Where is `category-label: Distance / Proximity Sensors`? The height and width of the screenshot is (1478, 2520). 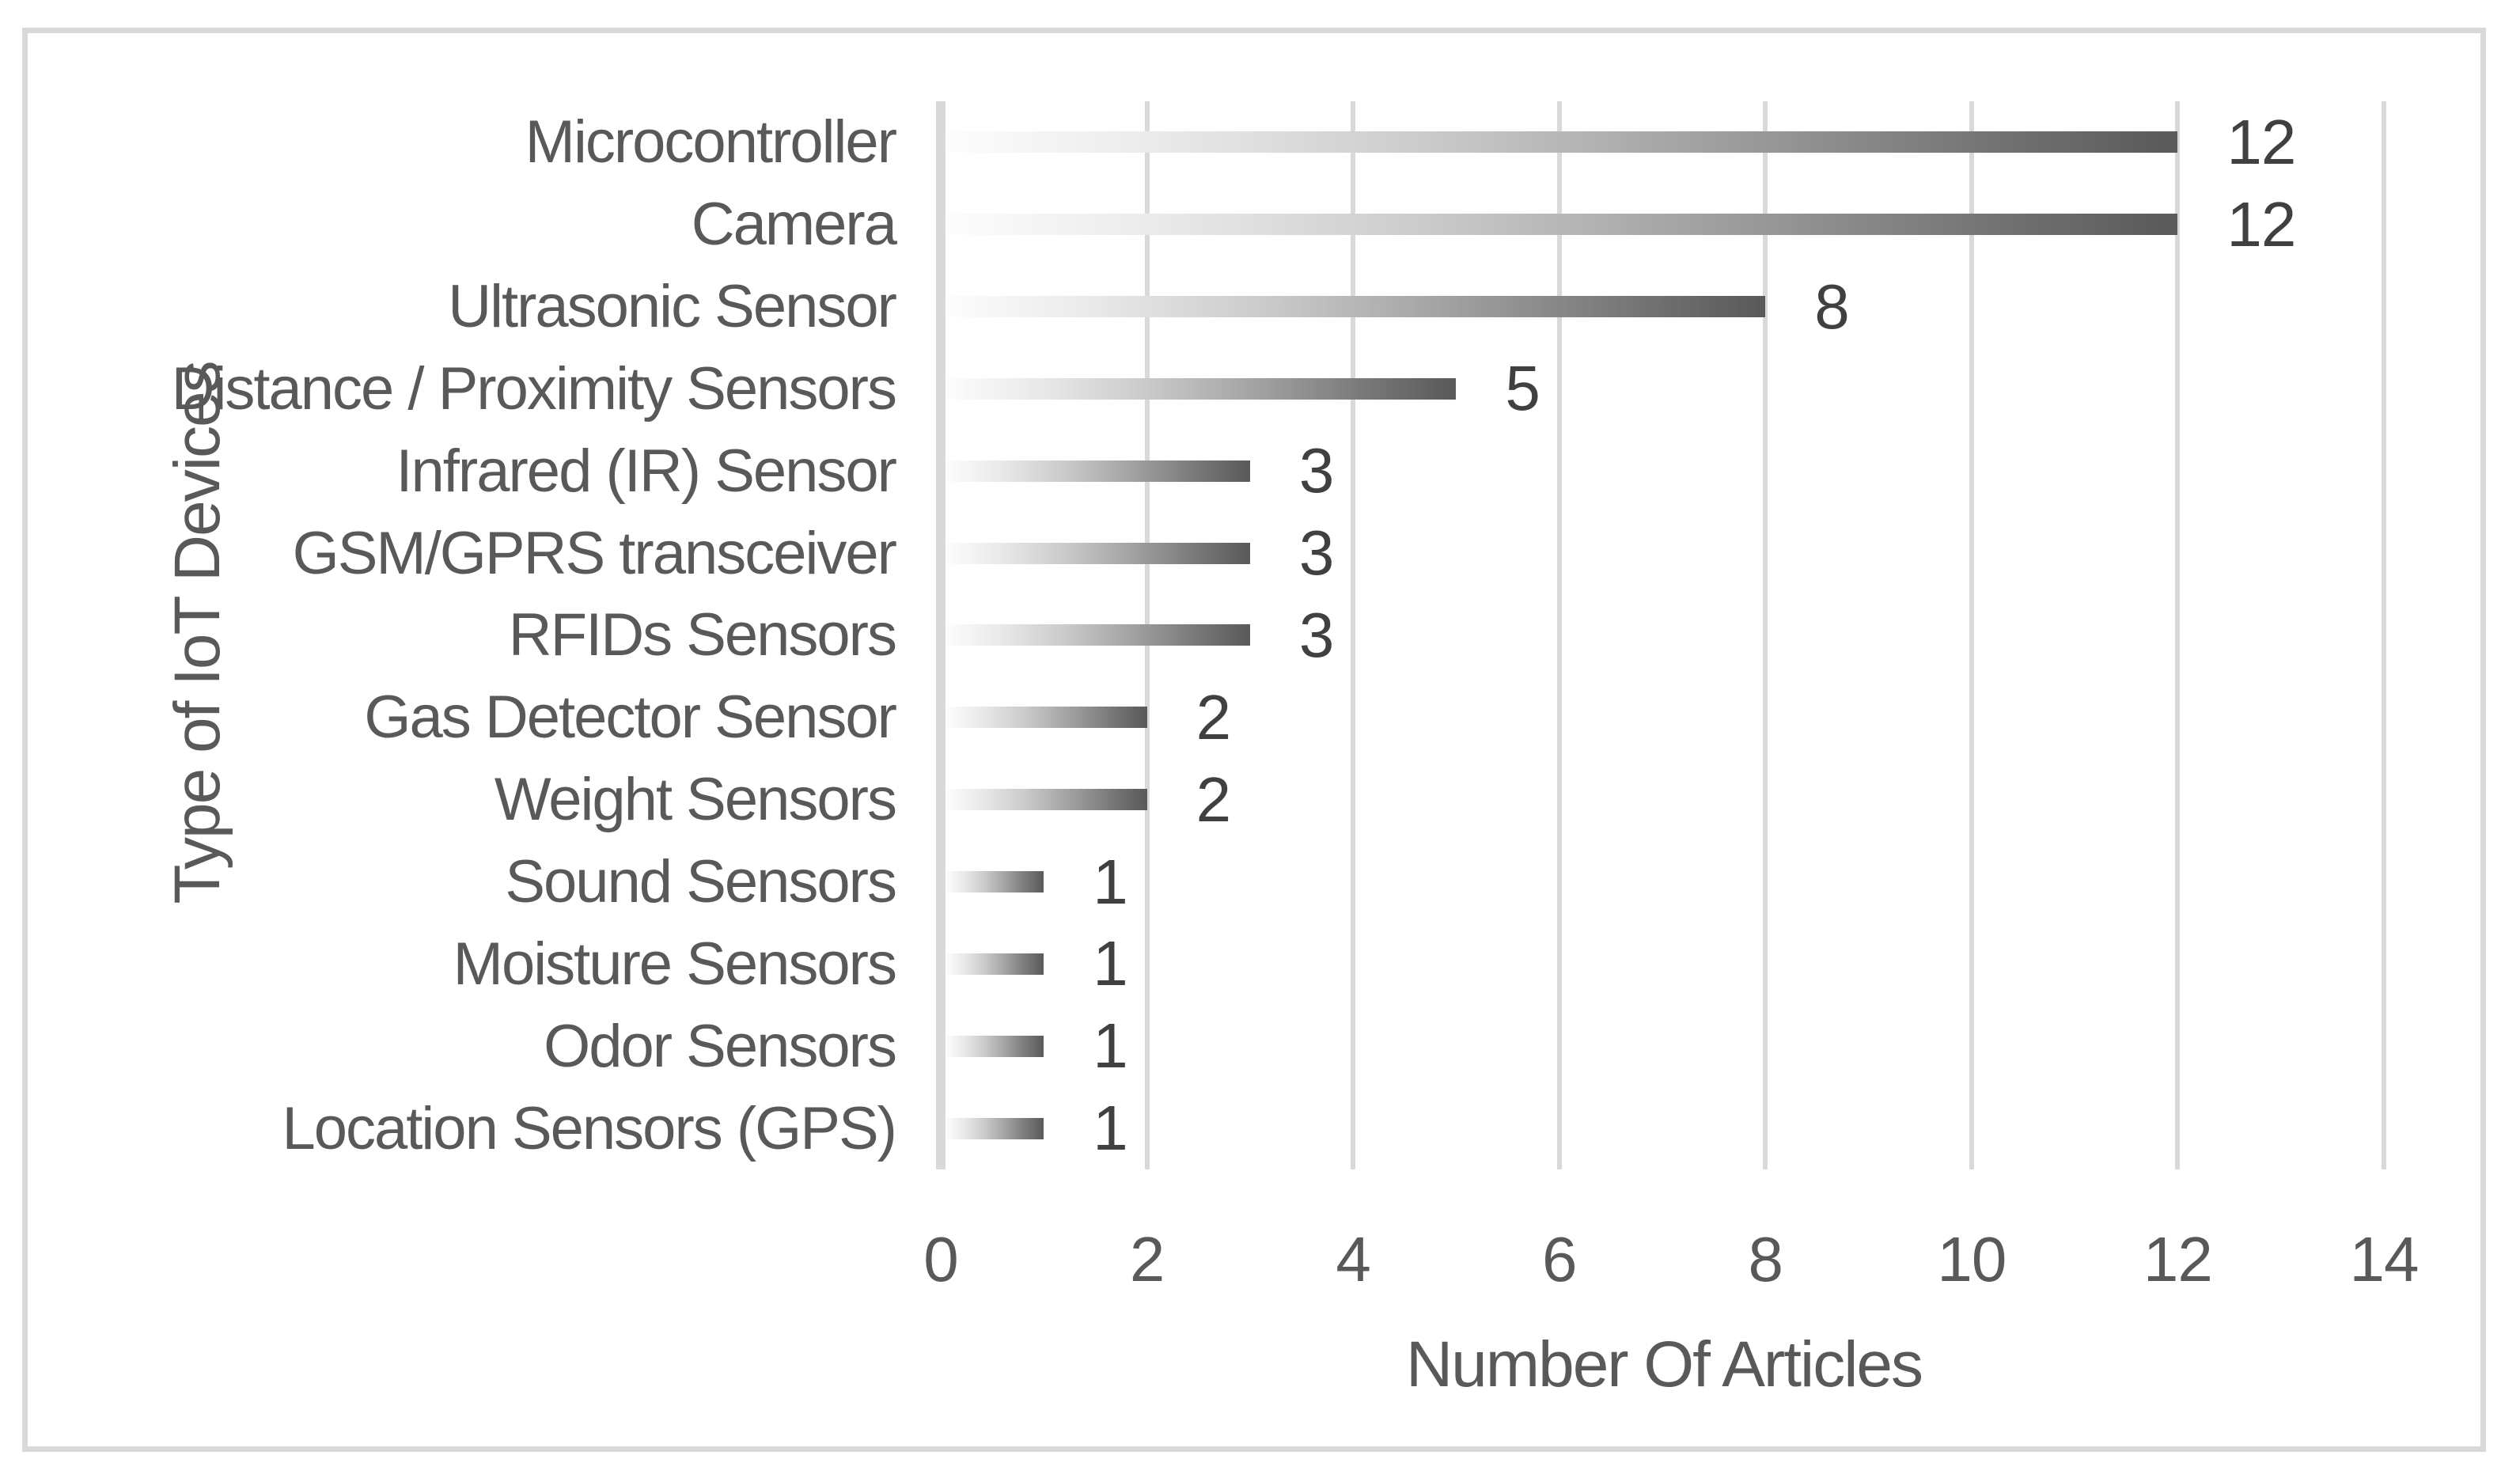 category-label: Distance / Proximity Sensors is located at coordinates (534, 388).